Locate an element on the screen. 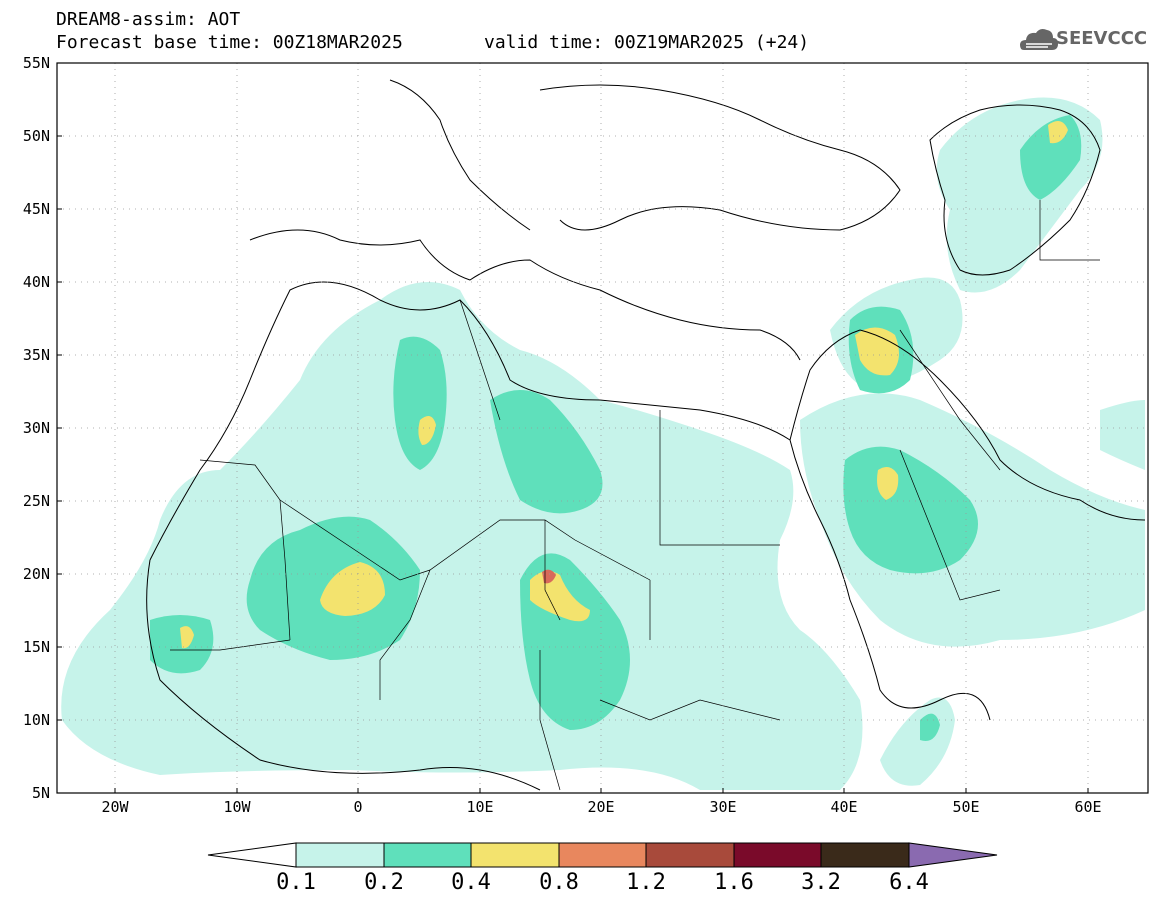  lat-label: 10N is located at coordinates (36, 720).